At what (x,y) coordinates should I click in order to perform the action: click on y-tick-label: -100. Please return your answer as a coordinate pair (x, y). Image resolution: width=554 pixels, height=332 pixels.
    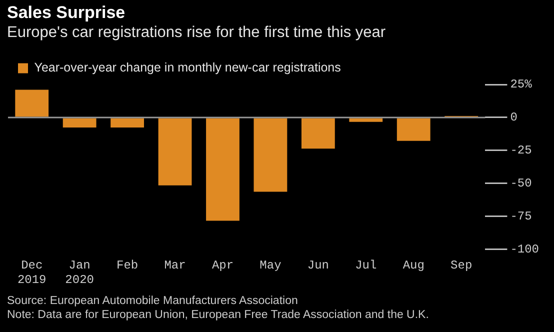
    Looking at the image, I should click on (525, 249).